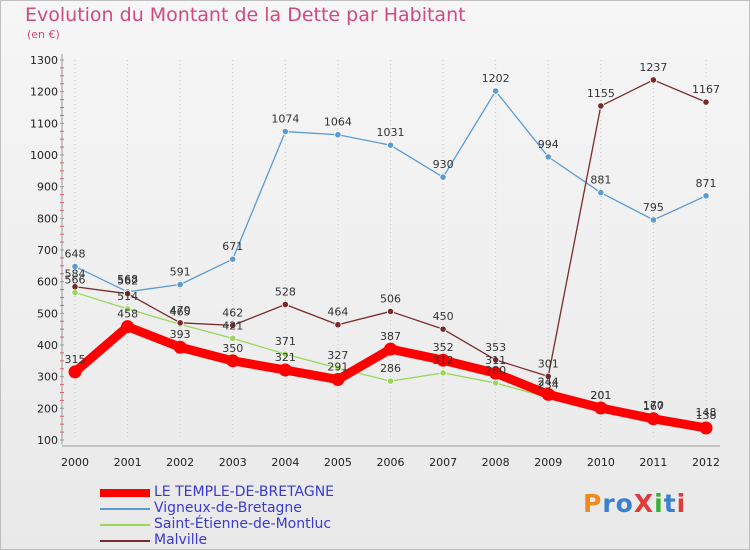 This screenshot has height=550, width=750. Describe the element at coordinates (285, 357) in the screenshot. I see `data-label: 321` at that location.